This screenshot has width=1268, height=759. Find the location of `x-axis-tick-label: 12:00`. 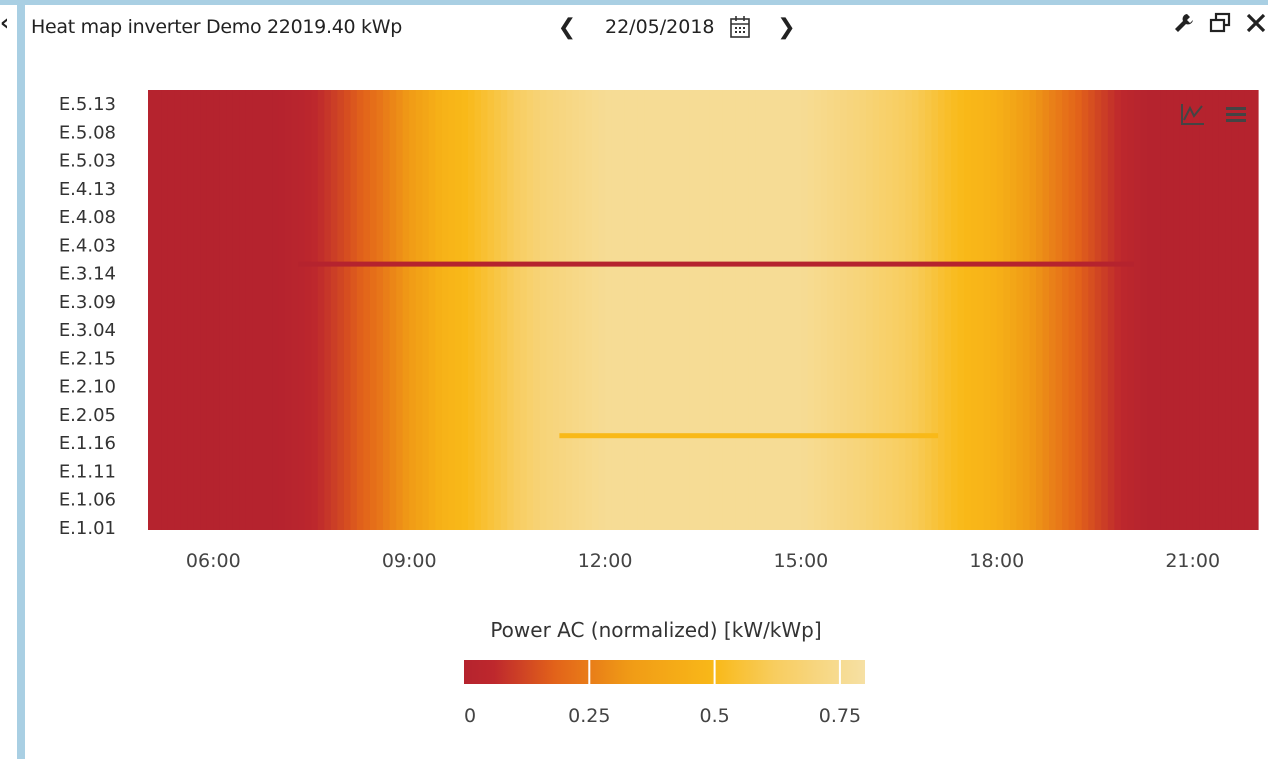

x-axis-tick-label: 12:00 is located at coordinates (605, 561).